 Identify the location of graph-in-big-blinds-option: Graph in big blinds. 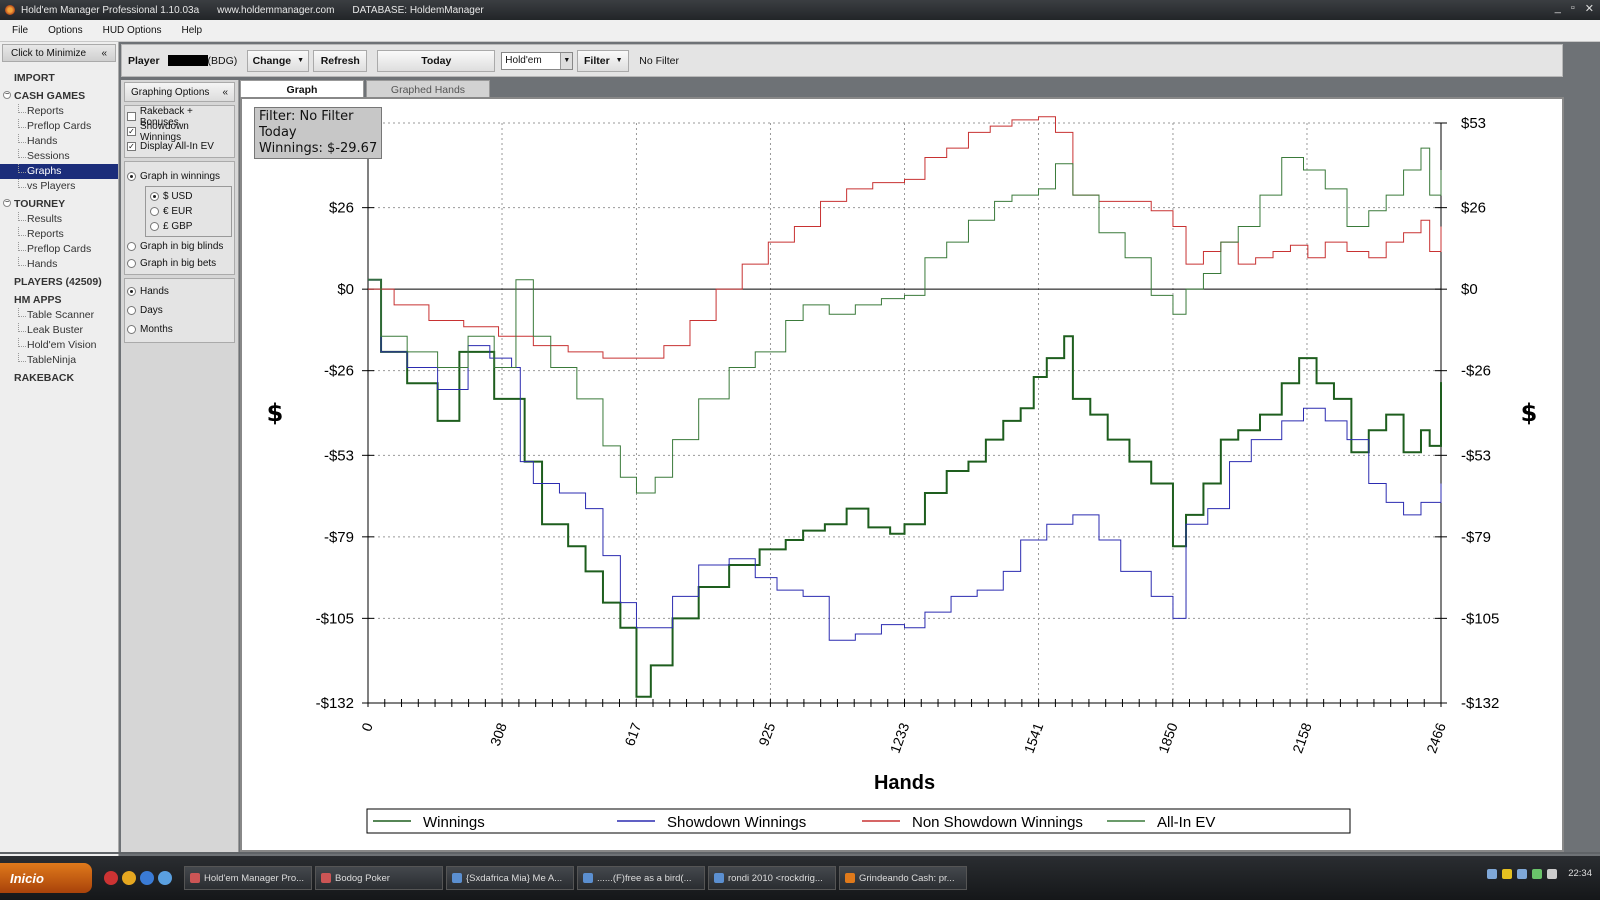
(179, 246).